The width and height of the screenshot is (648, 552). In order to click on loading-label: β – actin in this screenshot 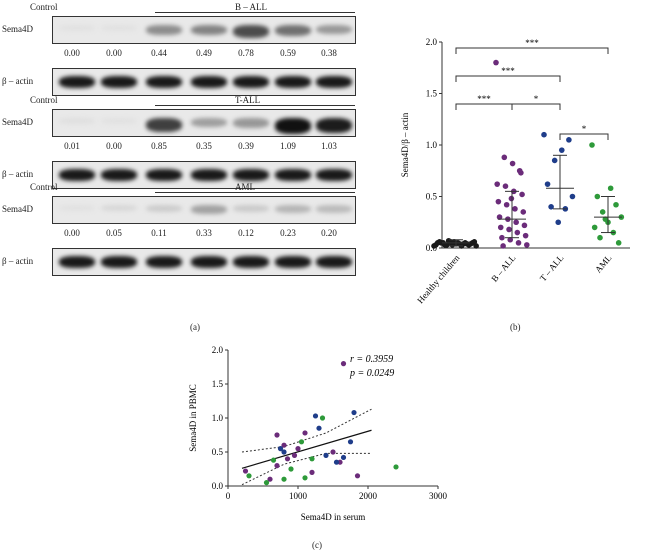, I will do `click(18, 81)`.